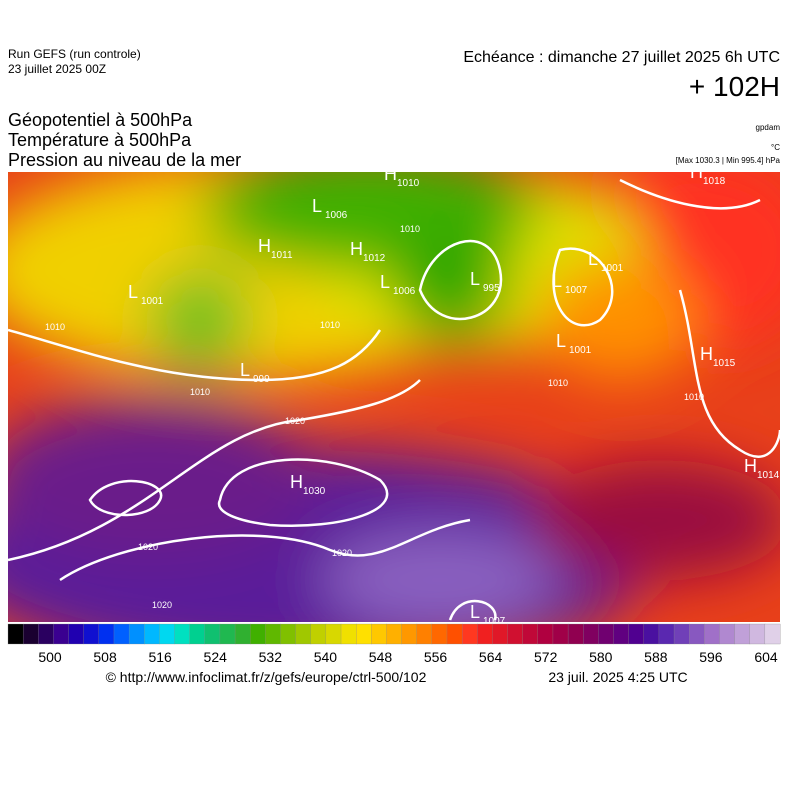  I want to click on center-value: 1010, so click(408, 183).